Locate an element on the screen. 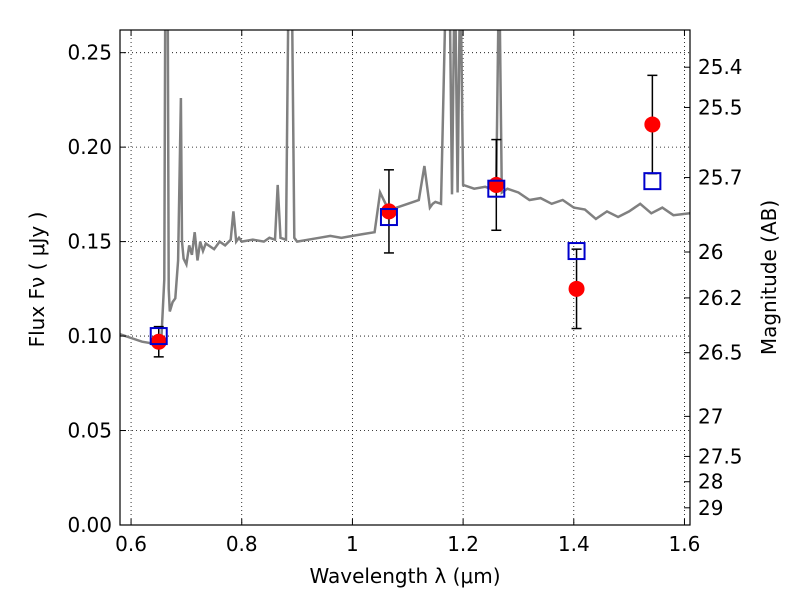 This screenshot has width=800, height=600. y2-tick-label: 27 is located at coordinates (710, 416).